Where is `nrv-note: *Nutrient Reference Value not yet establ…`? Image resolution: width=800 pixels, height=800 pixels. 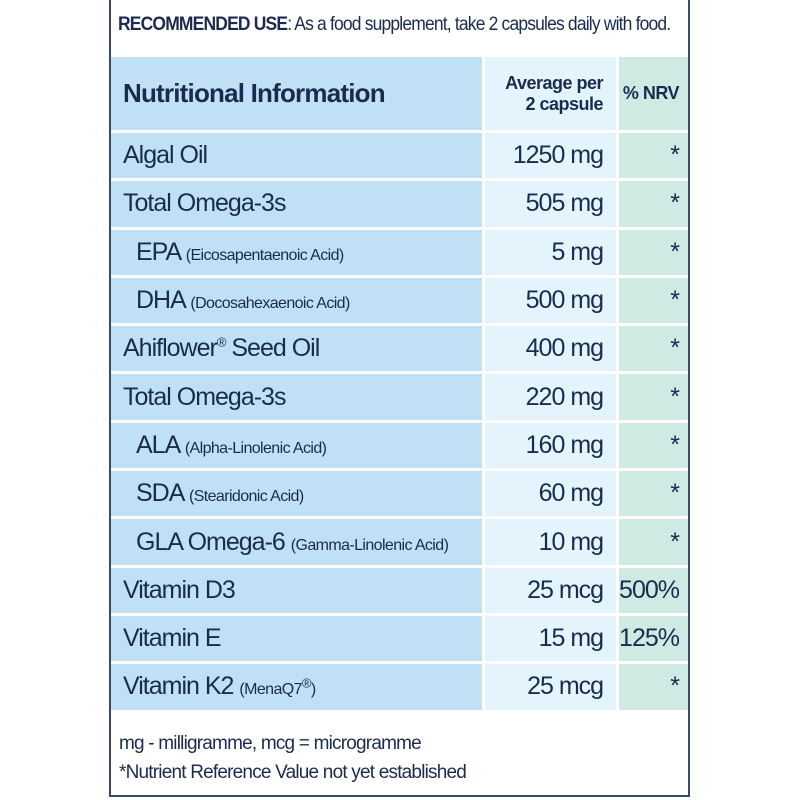
nrv-note: *Nutrient Reference Value not yet establ… is located at coordinates (293, 772).